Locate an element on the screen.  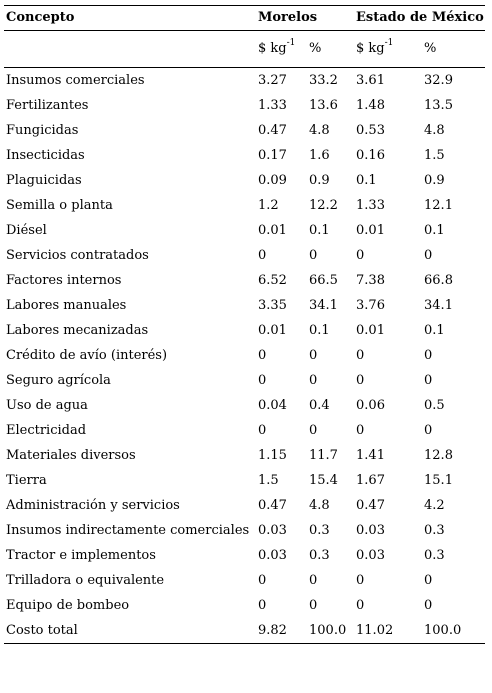
cell-morelos-kg: 0.04 is located at coordinates (272, 405).